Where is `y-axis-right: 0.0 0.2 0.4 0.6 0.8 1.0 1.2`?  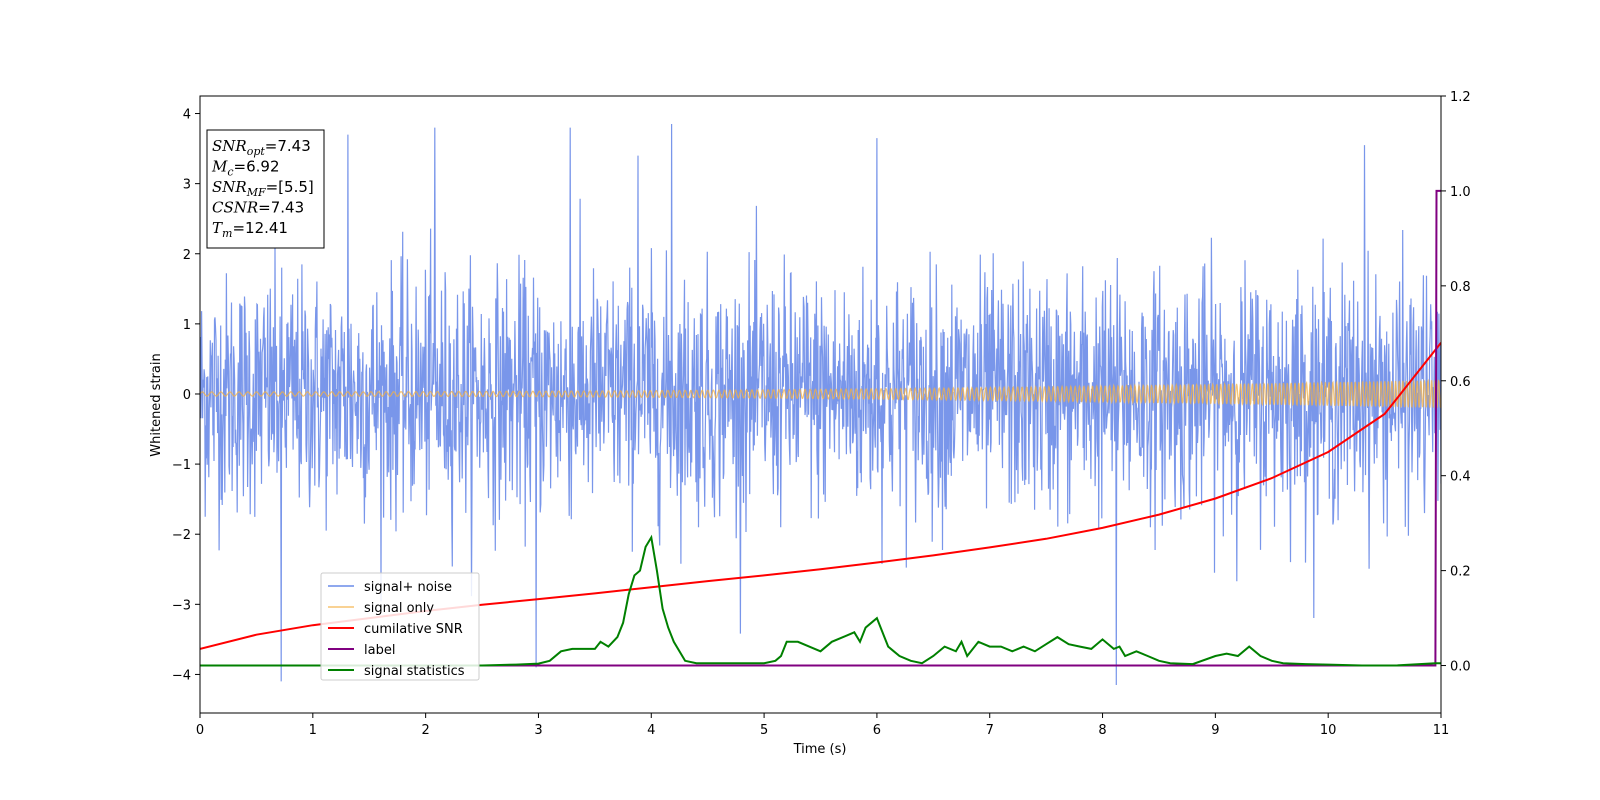
y-axis-right: 0.0 0.2 0.4 0.6 0.8 1.0 1.2 is located at coordinates (1456, 382).